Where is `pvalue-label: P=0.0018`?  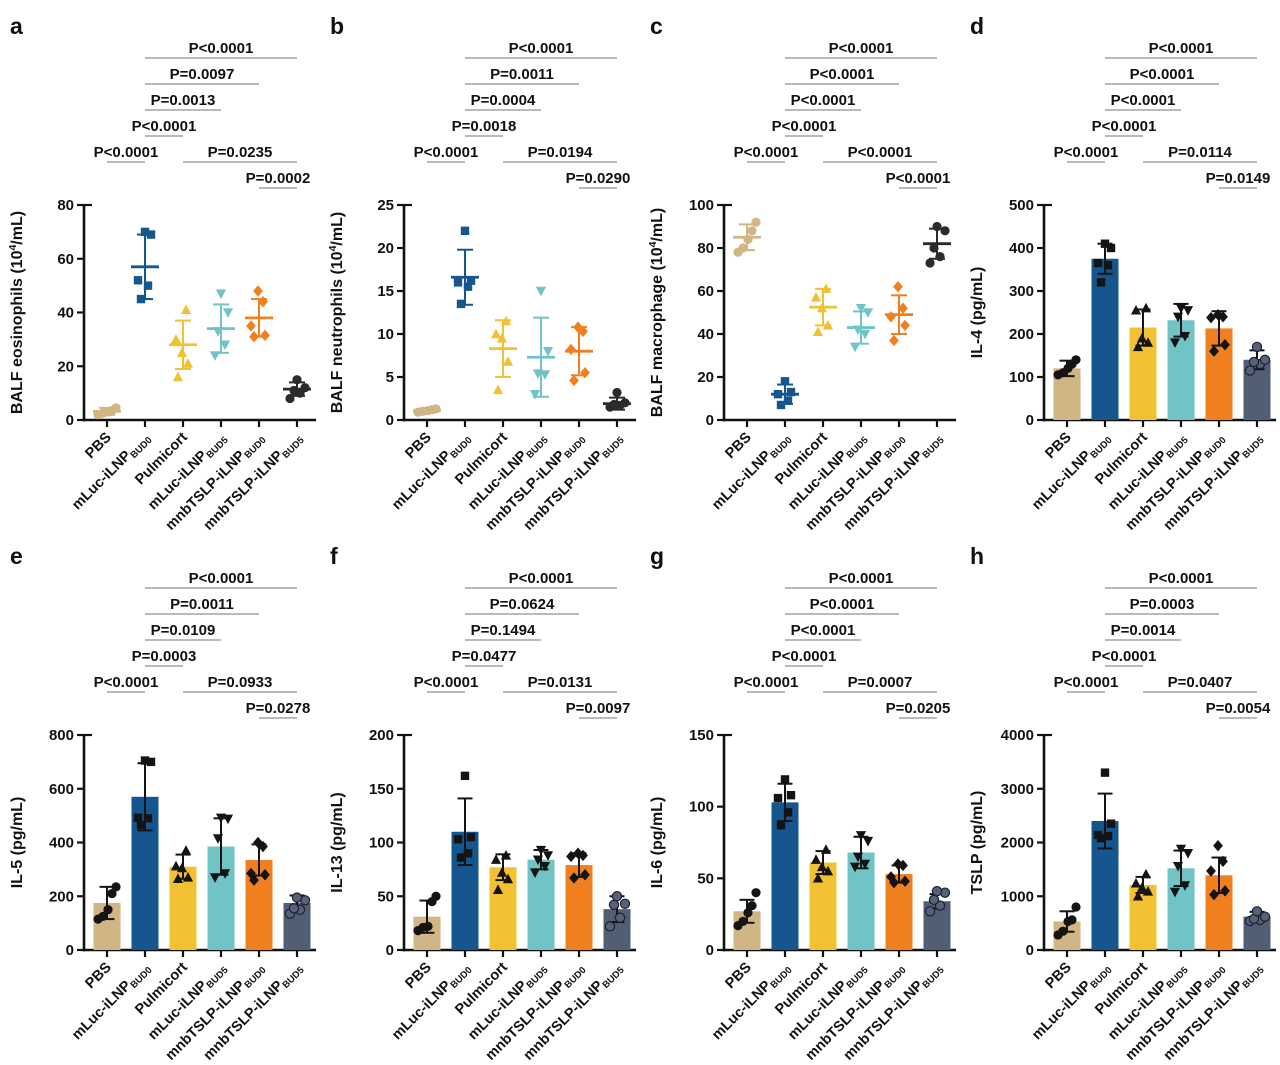 pvalue-label: P=0.0018 is located at coordinates (484, 126).